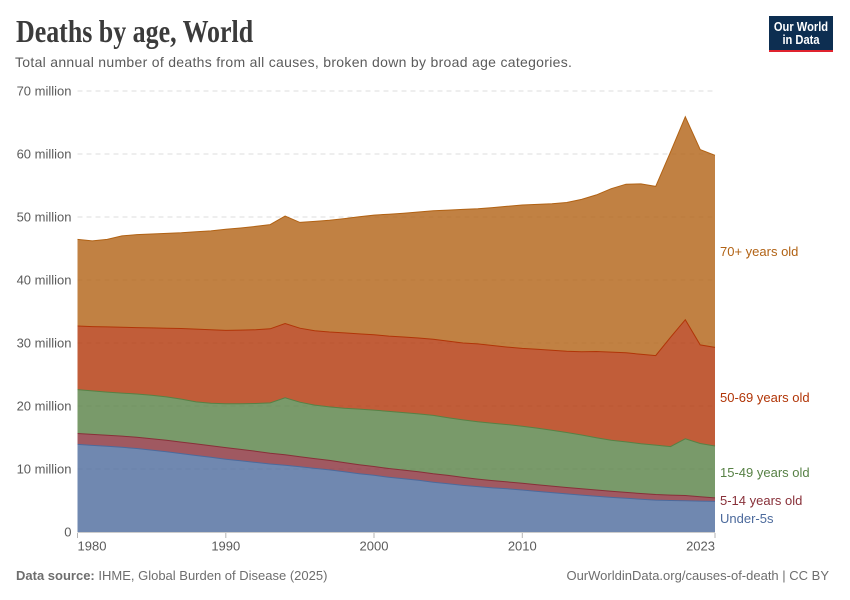 The height and width of the screenshot is (600, 850). I want to click on svg-text: 70+ years old, so click(759, 251).